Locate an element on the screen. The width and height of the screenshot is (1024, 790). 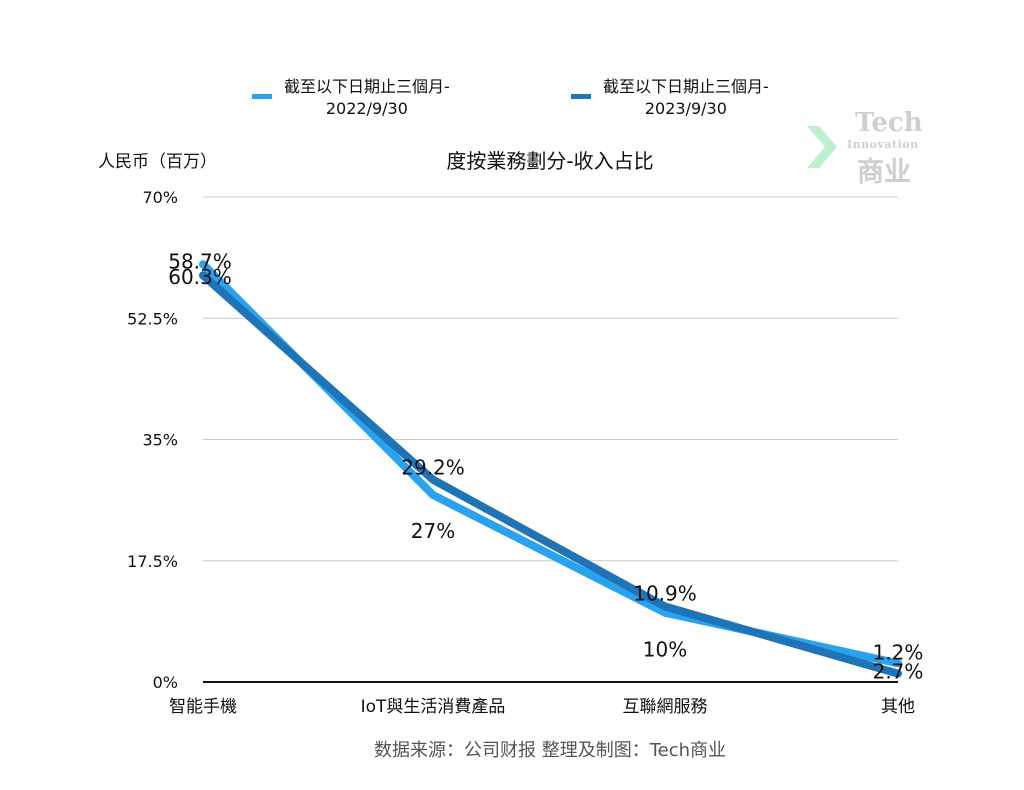
x-tick-labels: 智能手機 IoT與生活消費產品 互聯網服務 其他 is located at coordinates (542, 707).